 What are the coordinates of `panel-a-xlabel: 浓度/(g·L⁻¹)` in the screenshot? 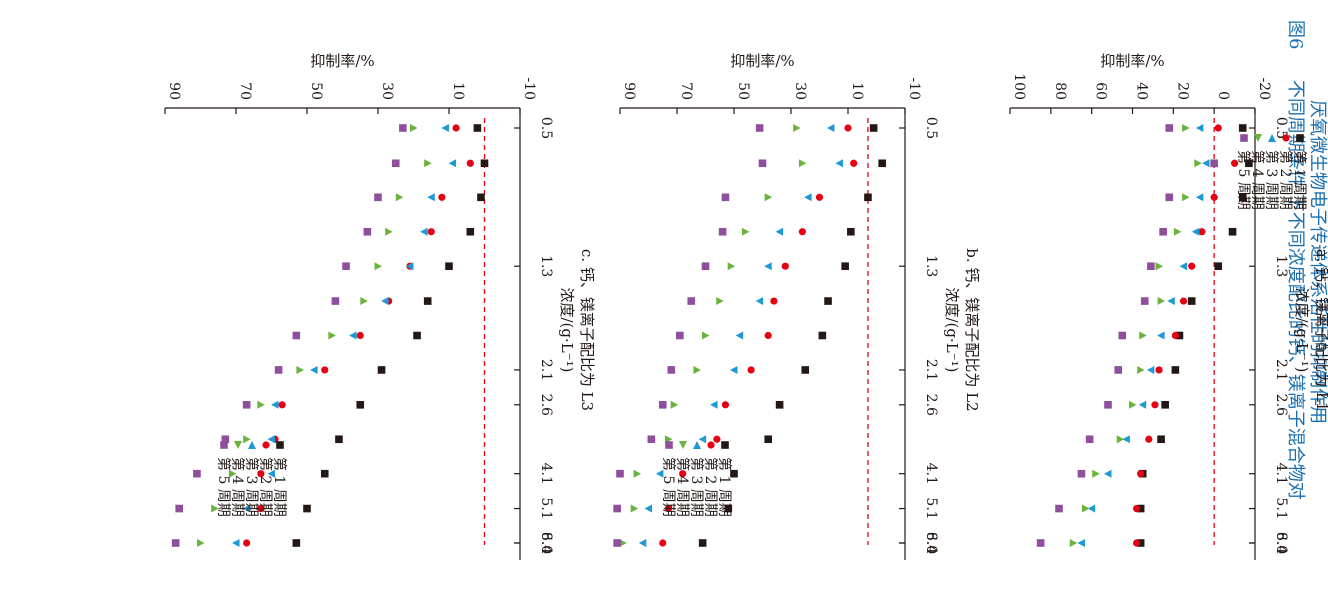 It's located at (1302, 329).